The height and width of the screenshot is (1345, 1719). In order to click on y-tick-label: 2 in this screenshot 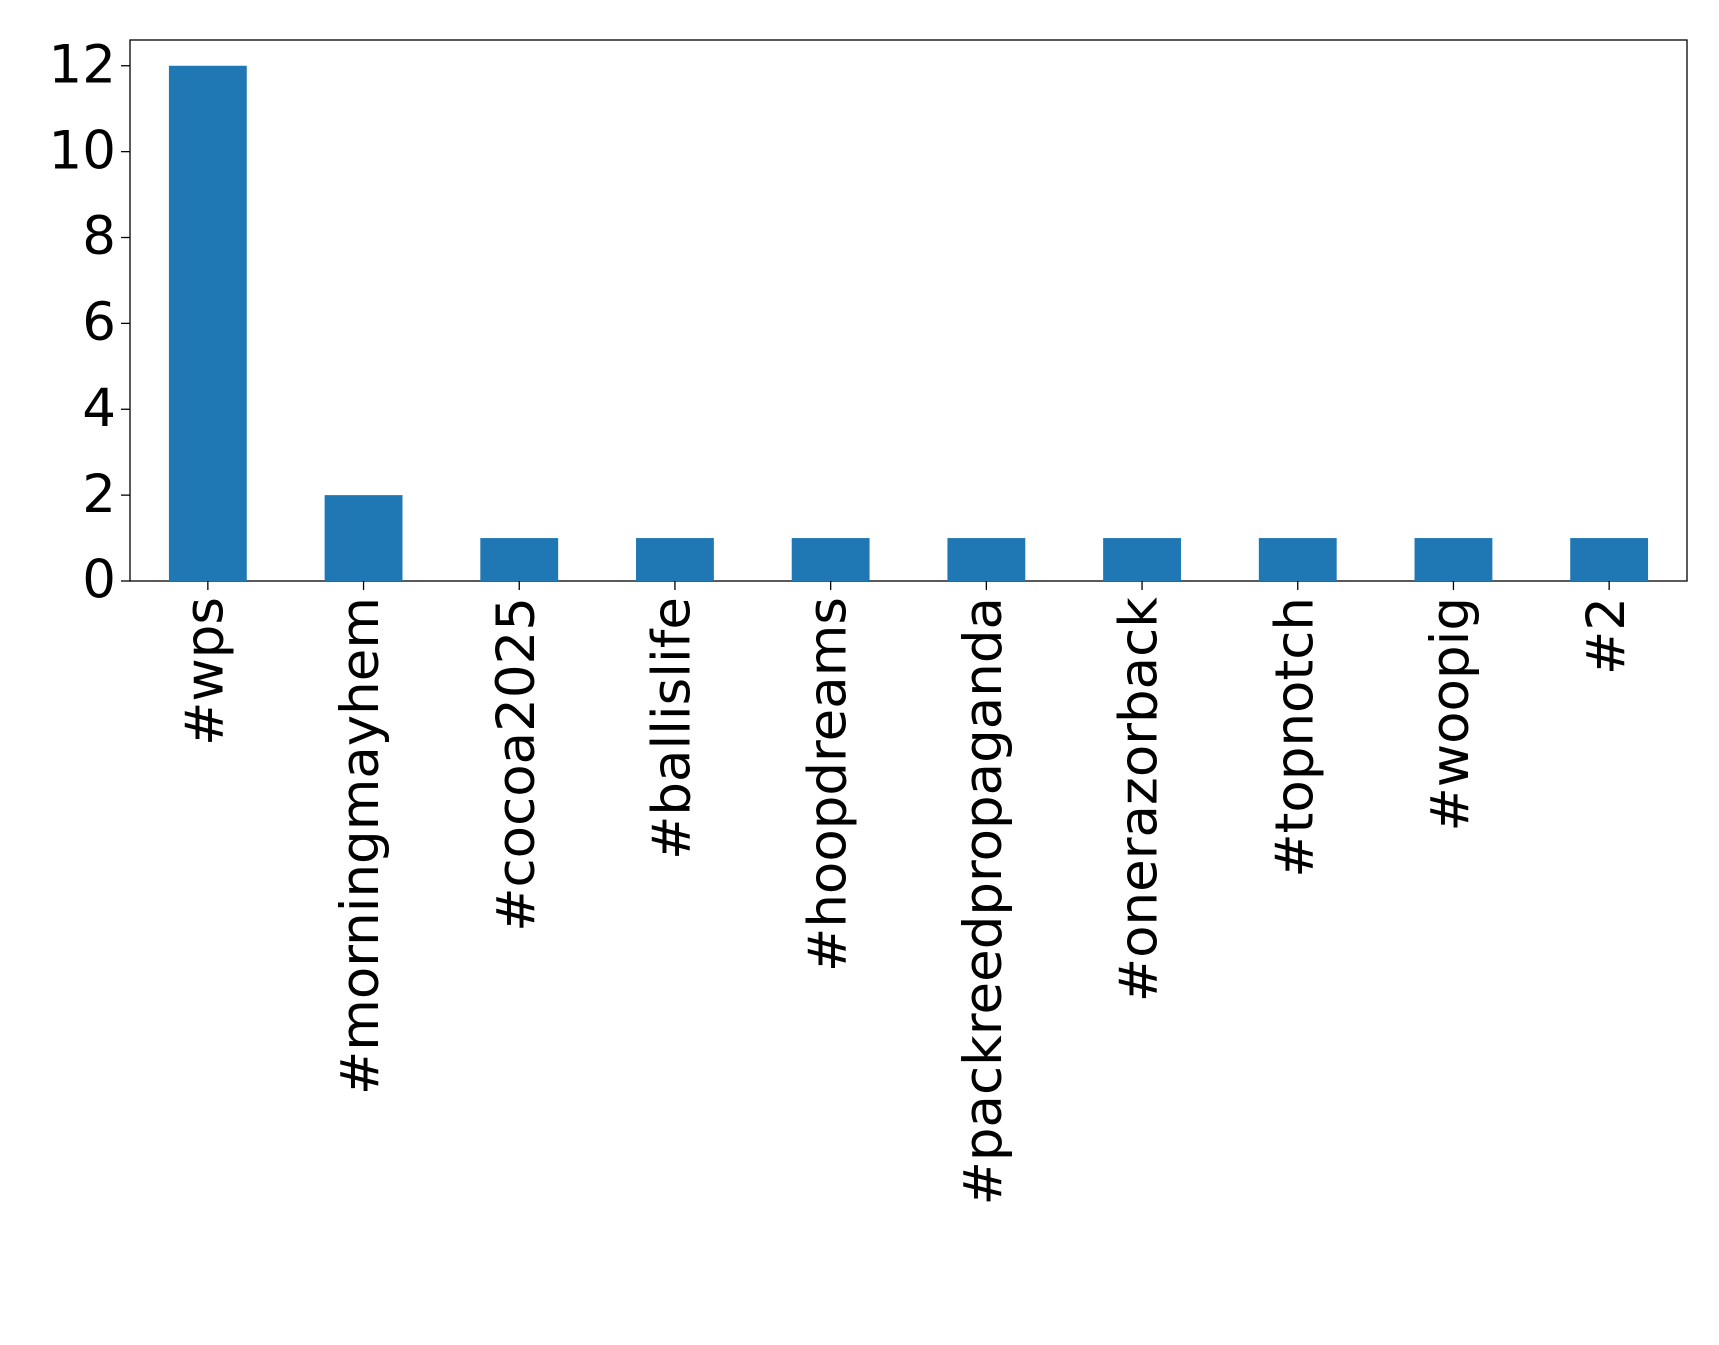, I will do `click(99, 494)`.